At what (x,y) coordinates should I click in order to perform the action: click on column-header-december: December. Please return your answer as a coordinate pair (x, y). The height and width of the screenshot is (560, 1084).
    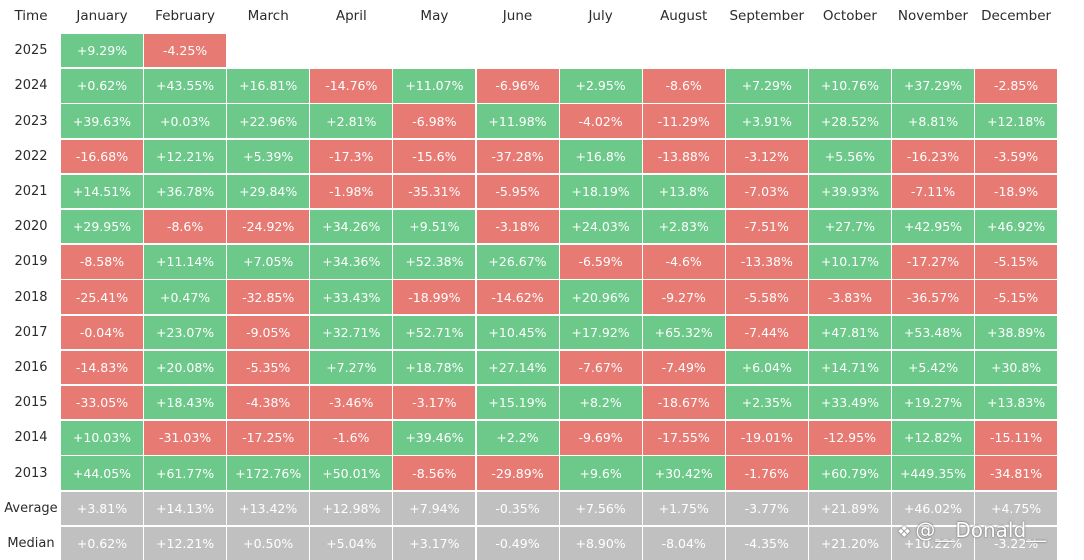
    Looking at the image, I should click on (1016, 16).